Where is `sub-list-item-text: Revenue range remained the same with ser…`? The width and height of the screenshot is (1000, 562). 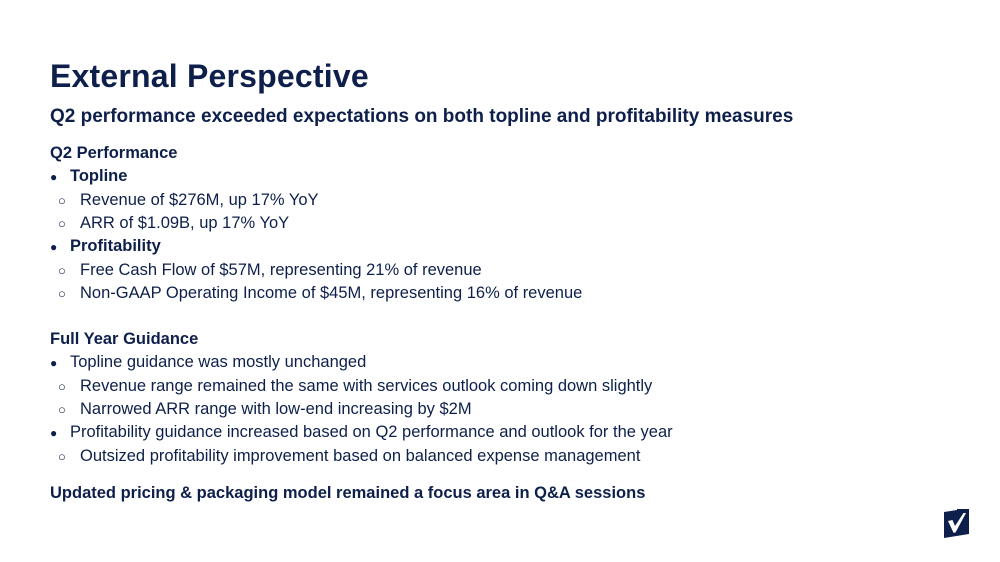
sub-list-item-text: Revenue range remained the same with ser… is located at coordinates (366, 386).